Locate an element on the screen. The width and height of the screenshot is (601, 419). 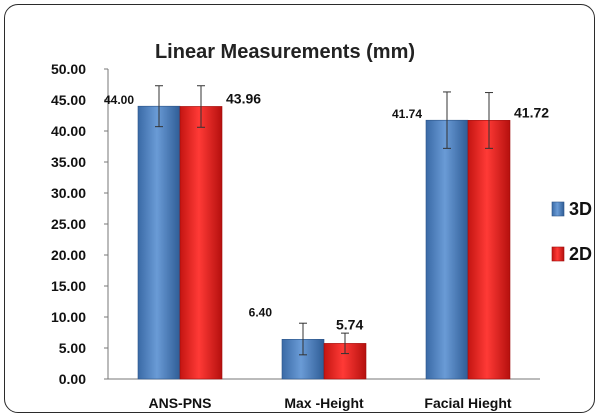
legend-label-3d: 3D is located at coordinates (580, 209).